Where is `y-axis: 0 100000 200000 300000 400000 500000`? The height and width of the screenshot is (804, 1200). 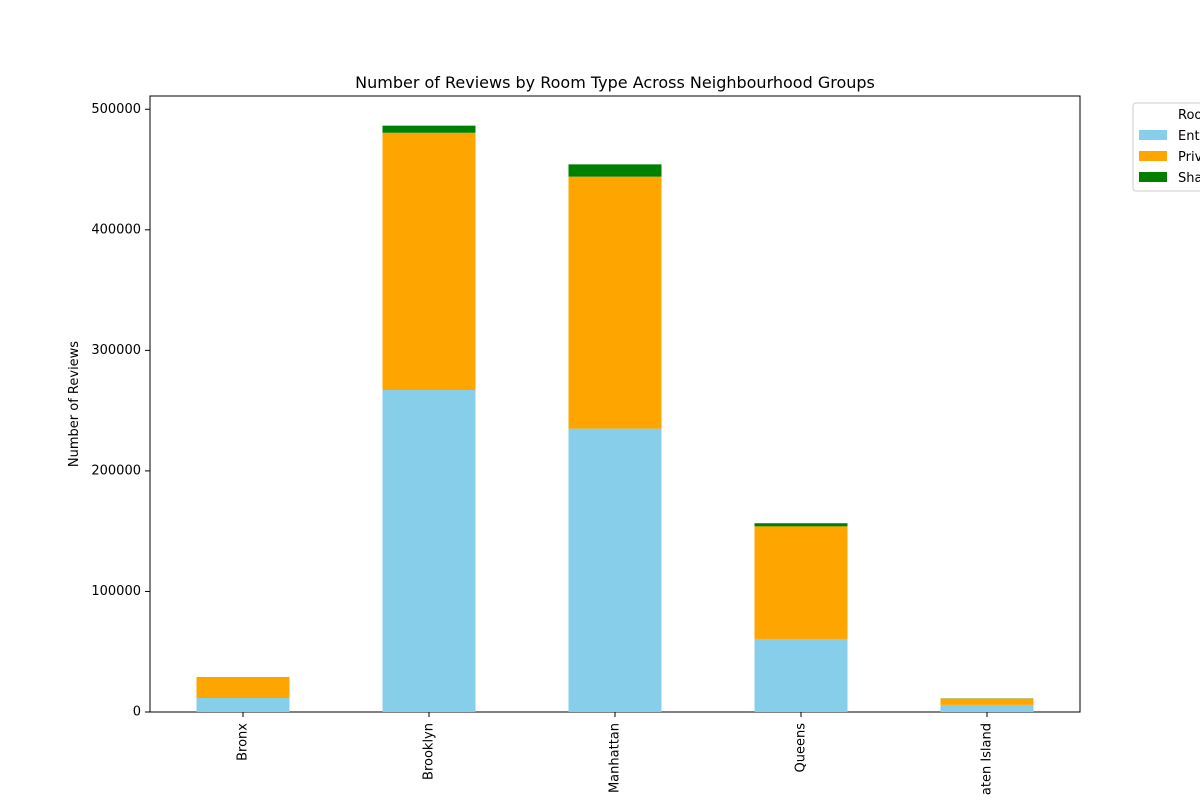 y-axis: 0 100000 200000 300000 400000 500000 is located at coordinates (120, 411).